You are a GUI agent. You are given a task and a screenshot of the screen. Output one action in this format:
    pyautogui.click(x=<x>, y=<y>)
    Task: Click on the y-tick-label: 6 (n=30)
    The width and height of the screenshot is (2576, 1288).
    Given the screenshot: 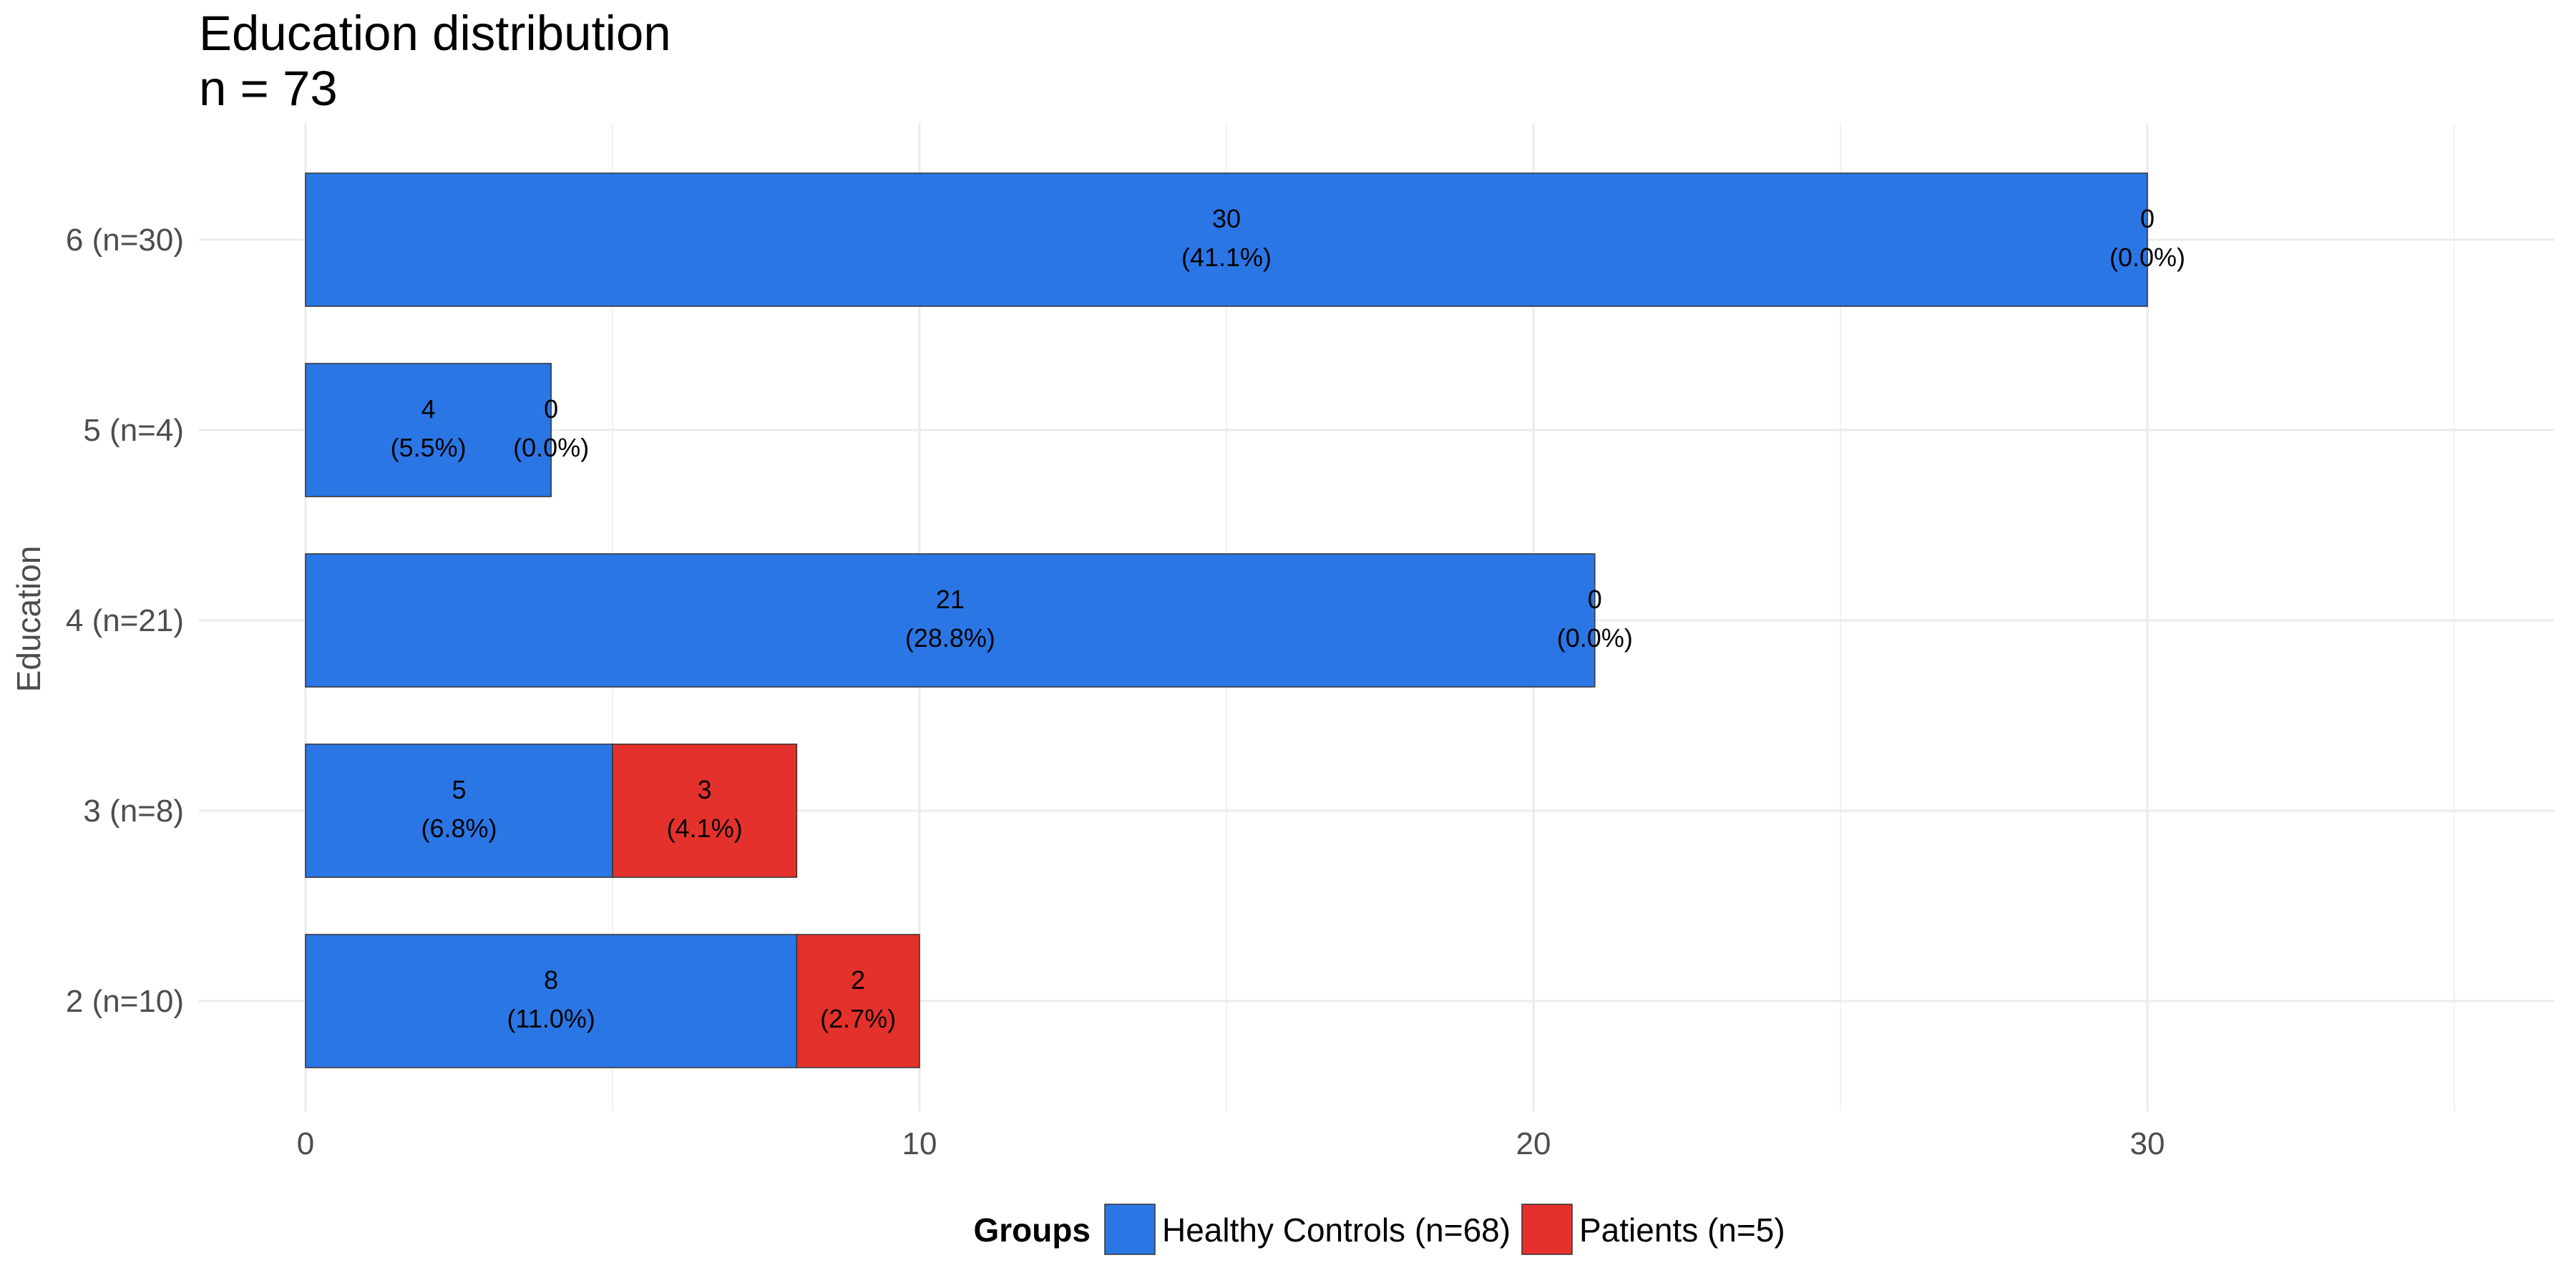 What is the action you would take?
    pyautogui.click(x=125, y=240)
    